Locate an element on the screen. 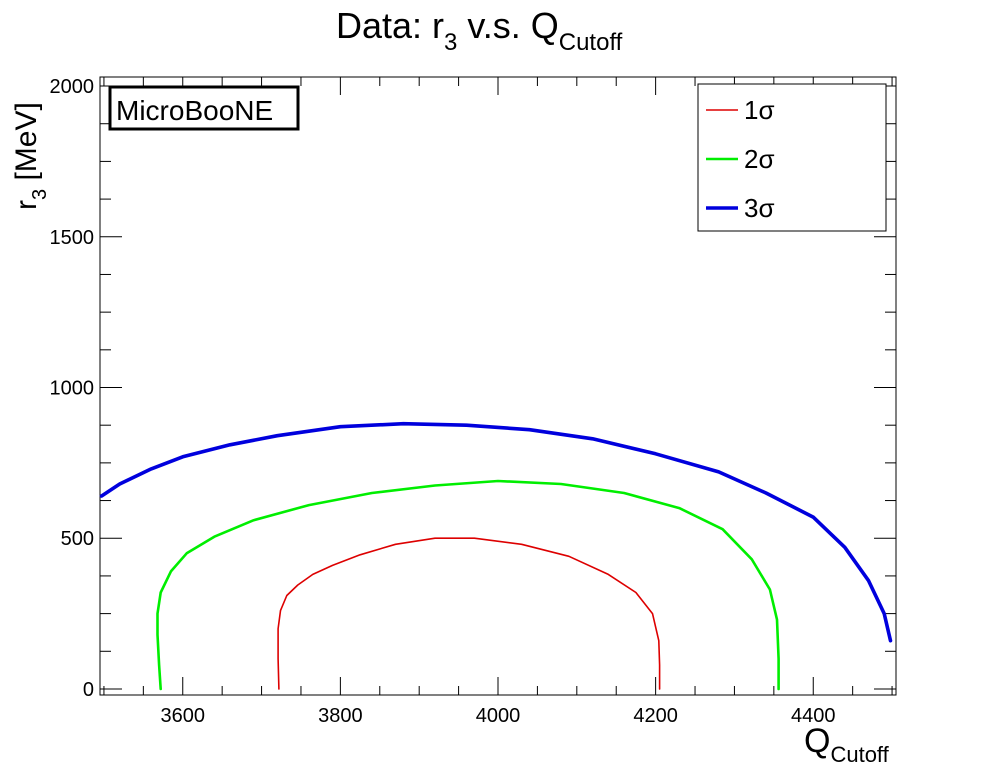  x-tick-label: 4000 is located at coordinates (498, 716).